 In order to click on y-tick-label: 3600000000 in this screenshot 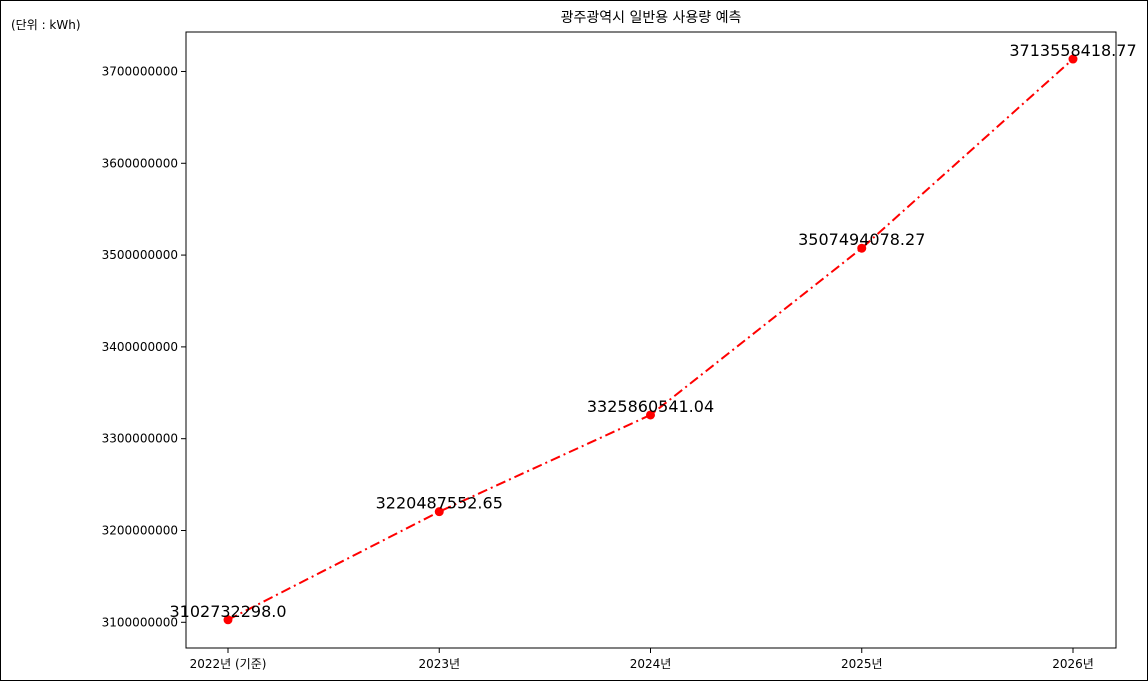, I will do `click(140, 163)`.